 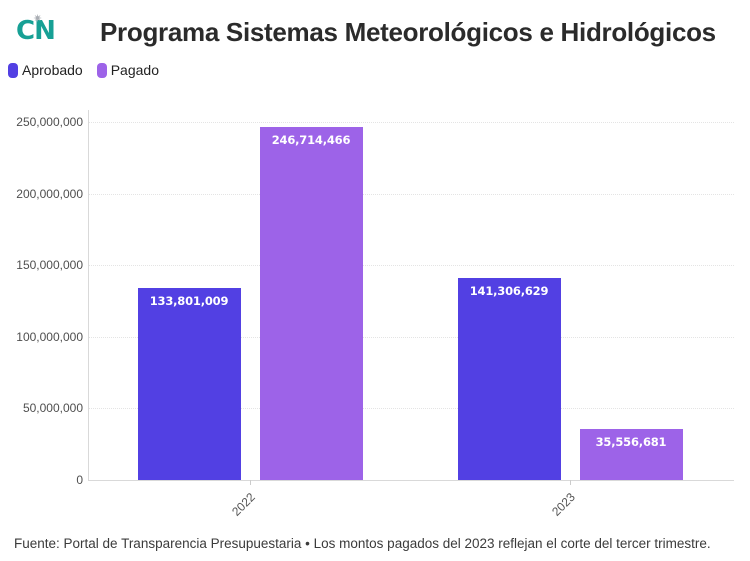 I want to click on bar-pagado-2023: 35,556,681, so click(x=631, y=454).